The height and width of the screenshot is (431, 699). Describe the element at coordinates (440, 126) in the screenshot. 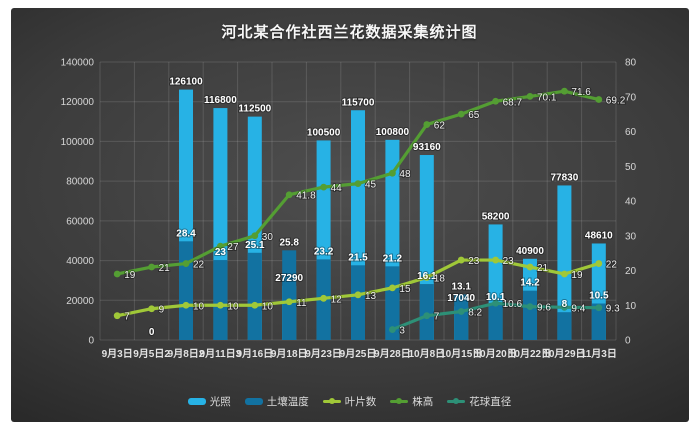

I see `value-label: 62` at that location.